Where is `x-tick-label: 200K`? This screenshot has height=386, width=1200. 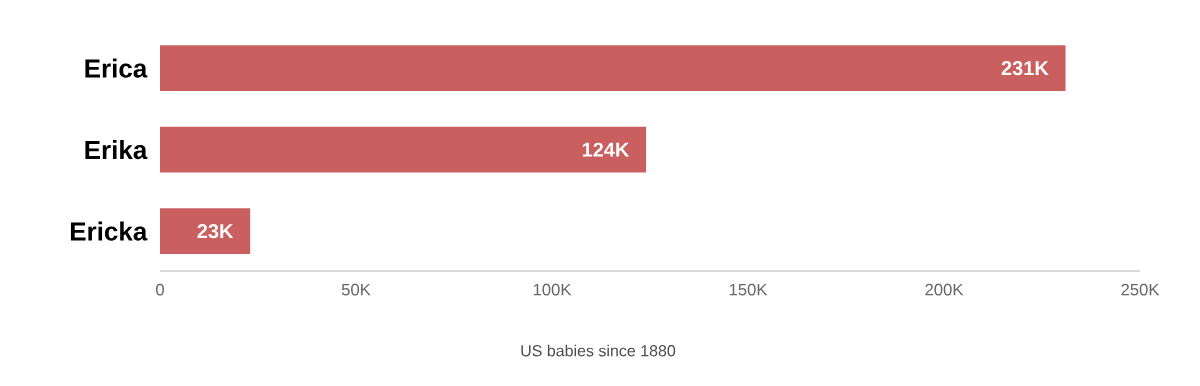
x-tick-label: 200K is located at coordinates (944, 289).